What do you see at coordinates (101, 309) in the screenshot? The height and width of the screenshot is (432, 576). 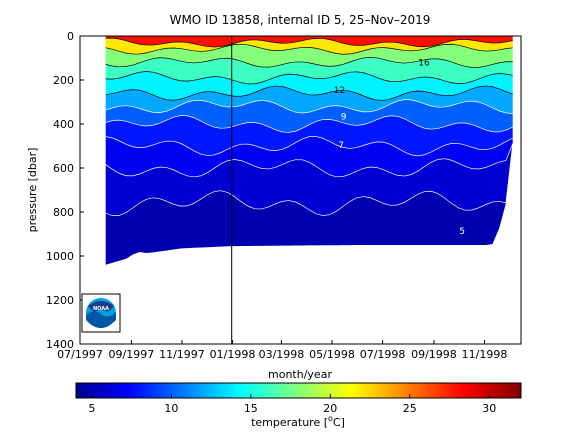 I see `noaa-logo-text: NOAA` at bounding box center [101, 309].